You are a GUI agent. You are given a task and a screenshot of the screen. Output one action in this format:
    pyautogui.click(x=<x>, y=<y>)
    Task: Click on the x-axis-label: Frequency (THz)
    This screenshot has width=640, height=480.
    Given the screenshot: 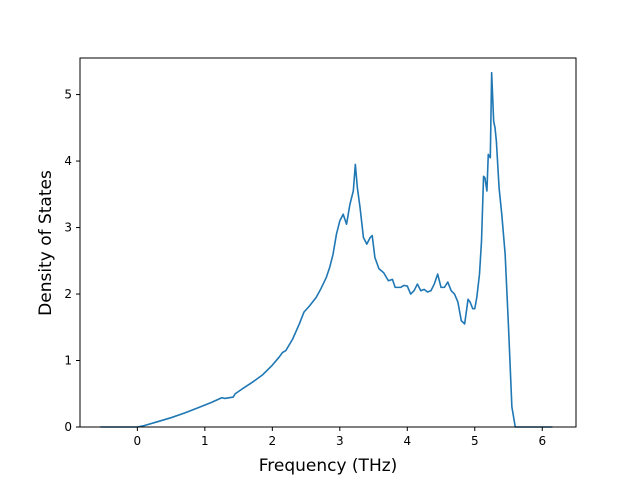 What is the action you would take?
    pyautogui.click(x=328, y=466)
    